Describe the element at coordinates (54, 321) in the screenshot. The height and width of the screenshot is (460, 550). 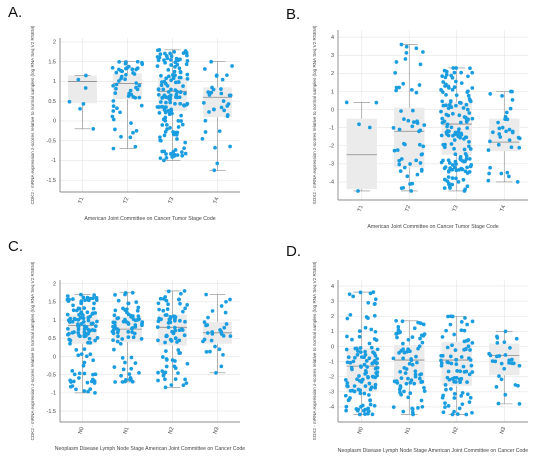
I see `y-tick-label: 1` at that location.